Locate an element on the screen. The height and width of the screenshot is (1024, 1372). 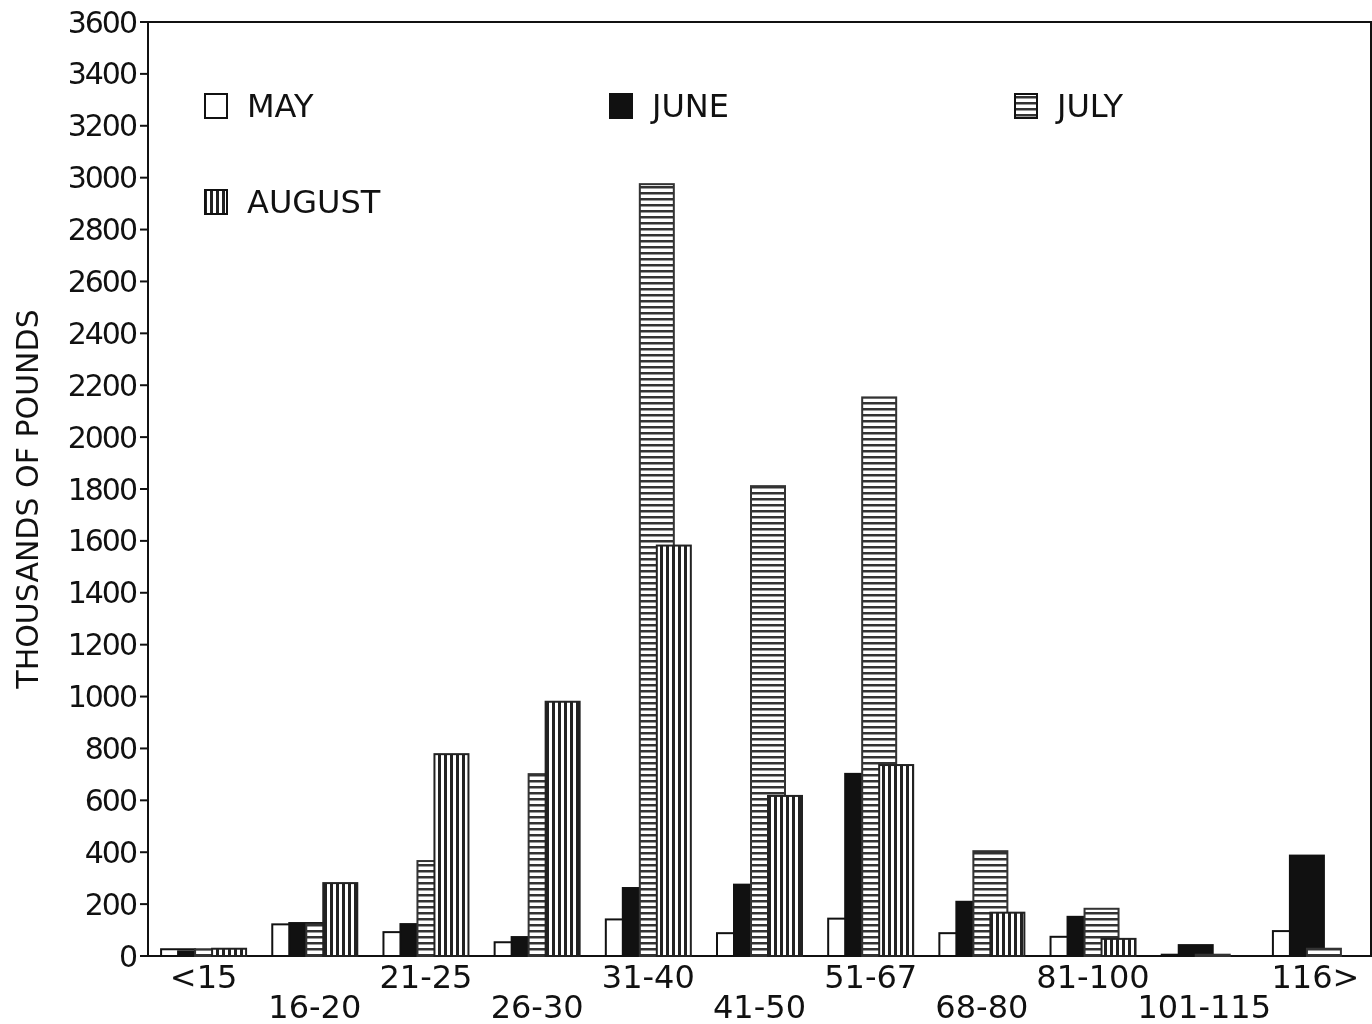
y-tick-label: 800 is located at coordinates (110, 748).